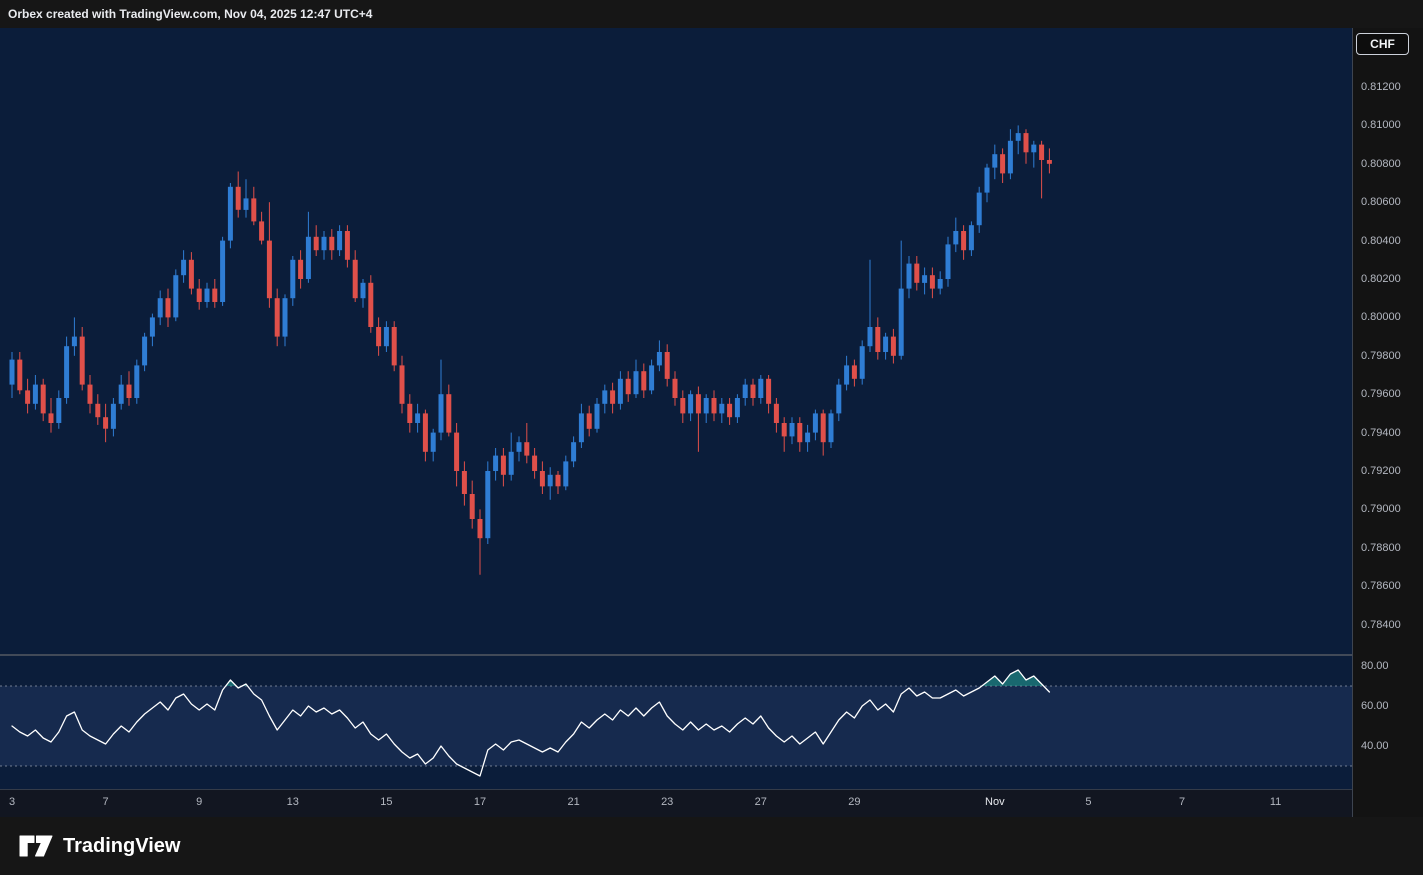 The image size is (1423, 875). What do you see at coordinates (854, 802) in the screenshot?
I see `time-tick-label: 29` at bounding box center [854, 802].